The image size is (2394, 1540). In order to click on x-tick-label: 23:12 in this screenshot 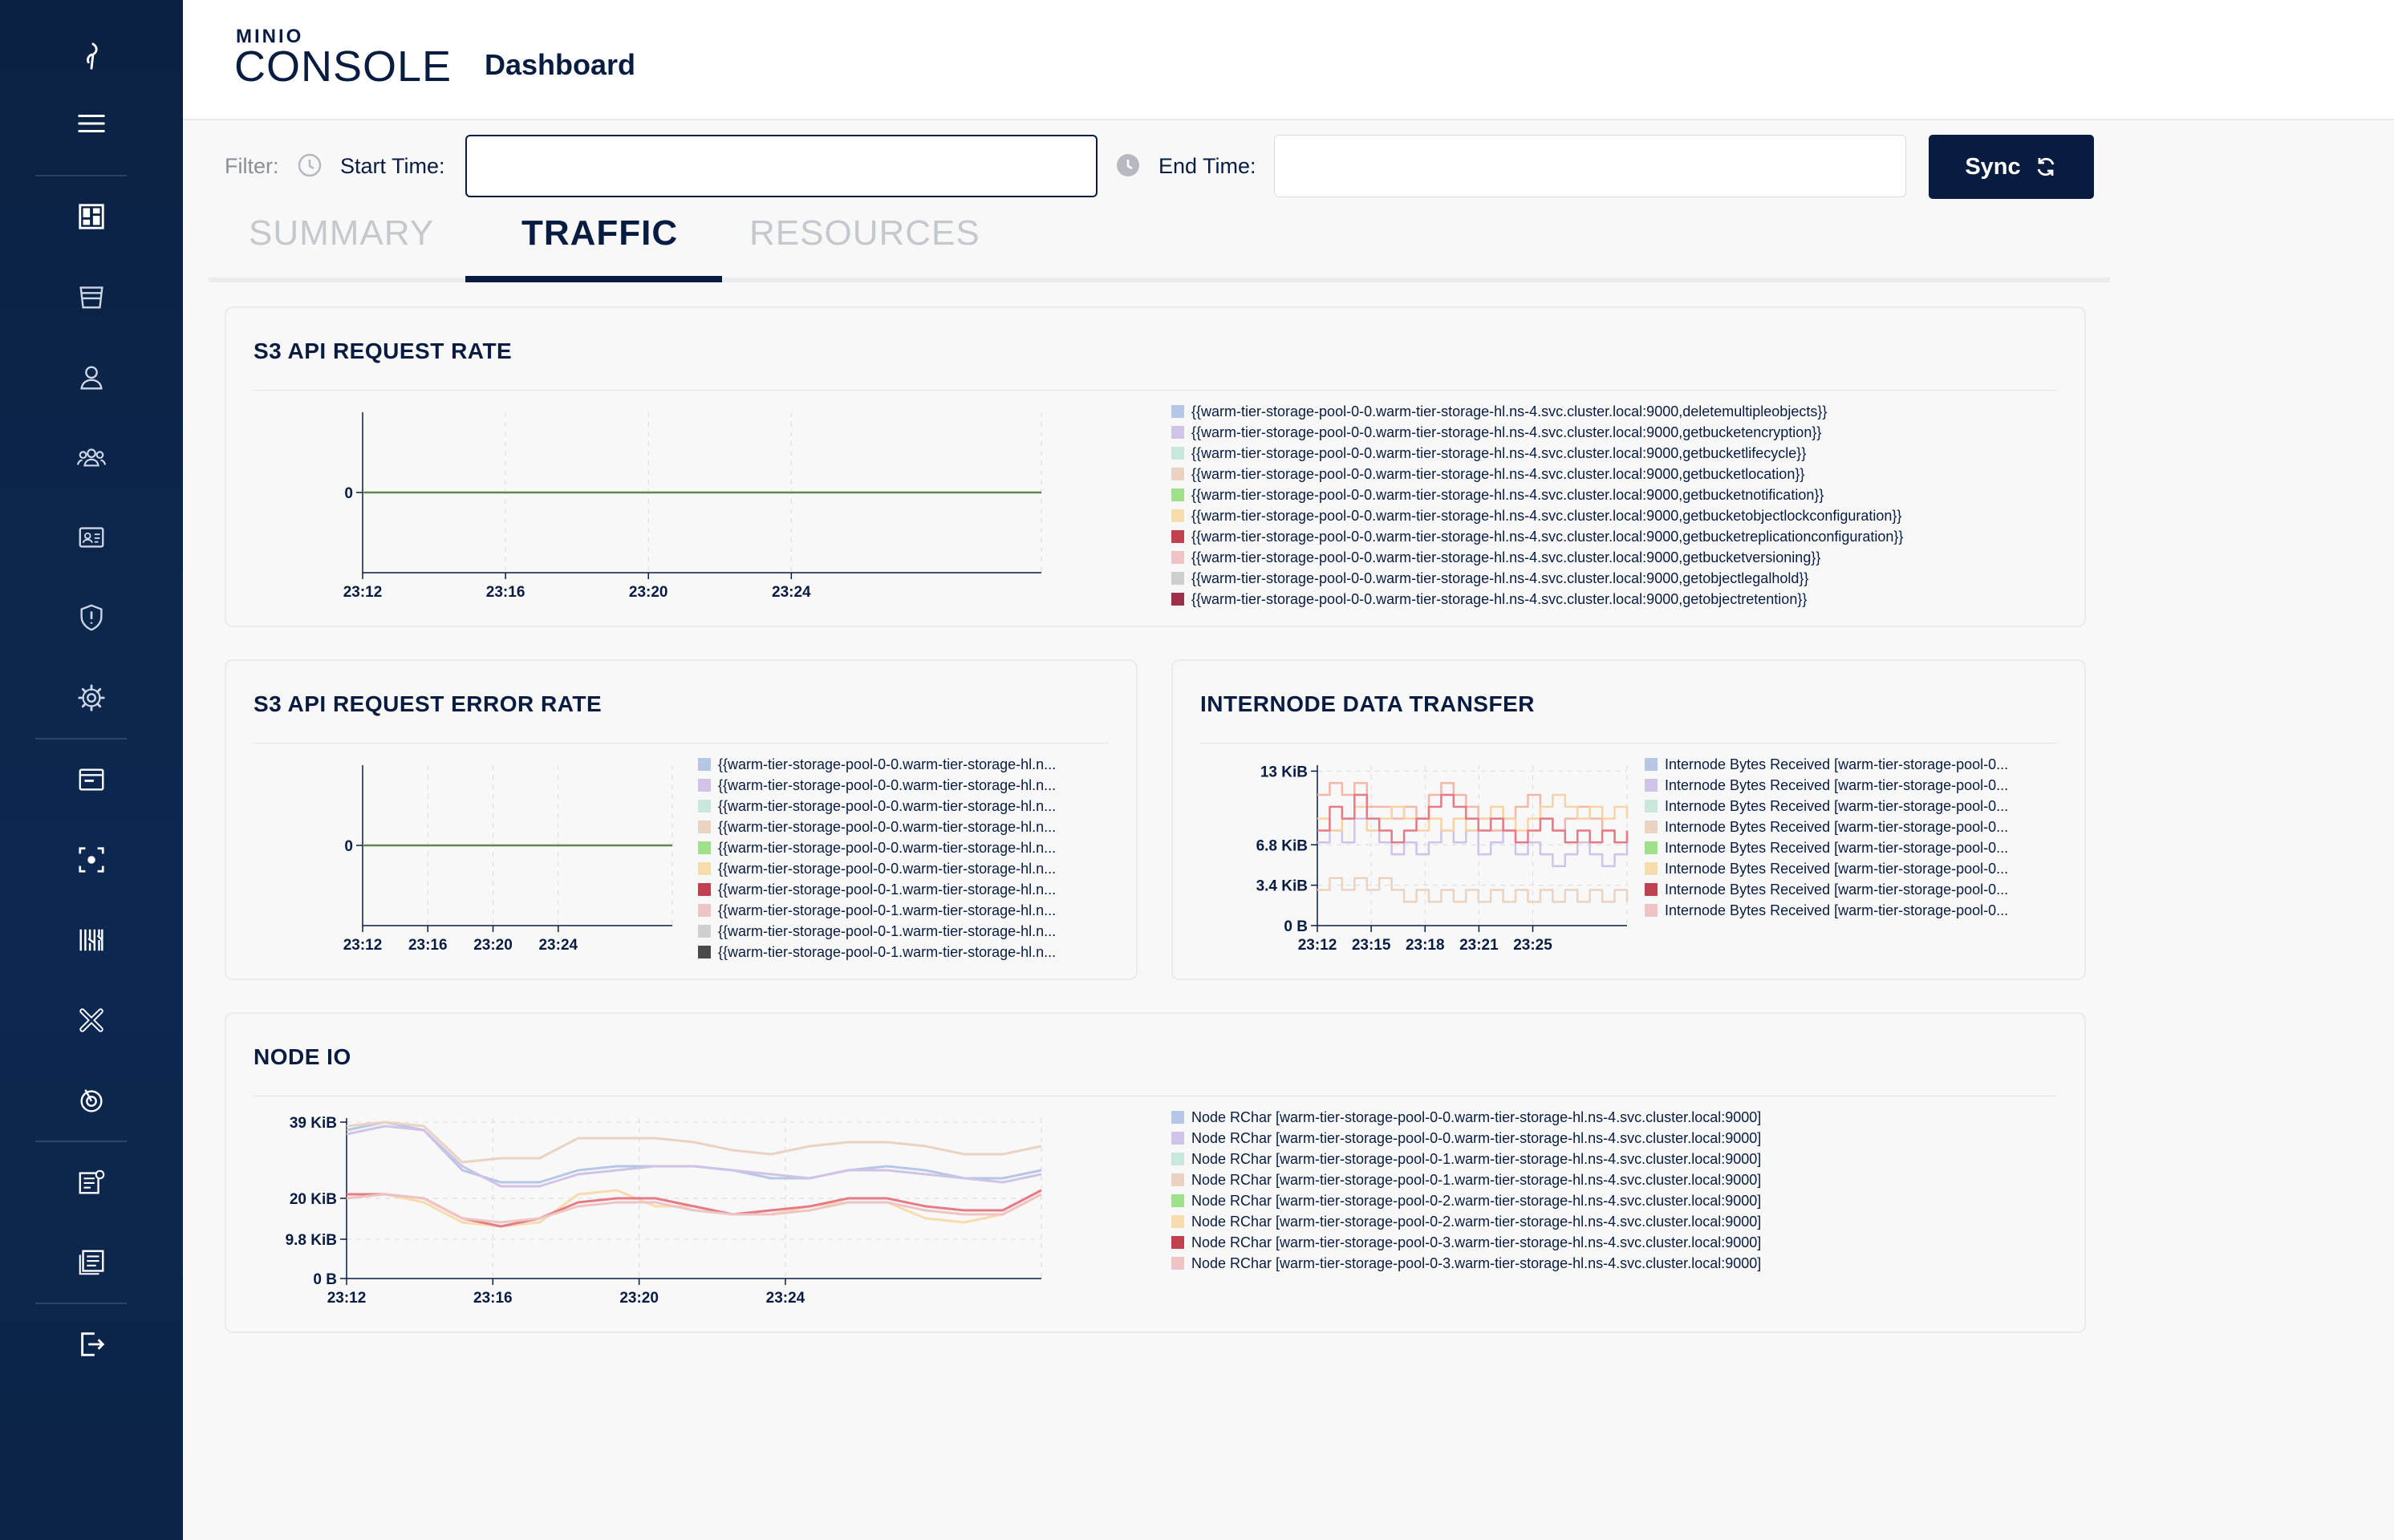, I will do `click(1317, 945)`.